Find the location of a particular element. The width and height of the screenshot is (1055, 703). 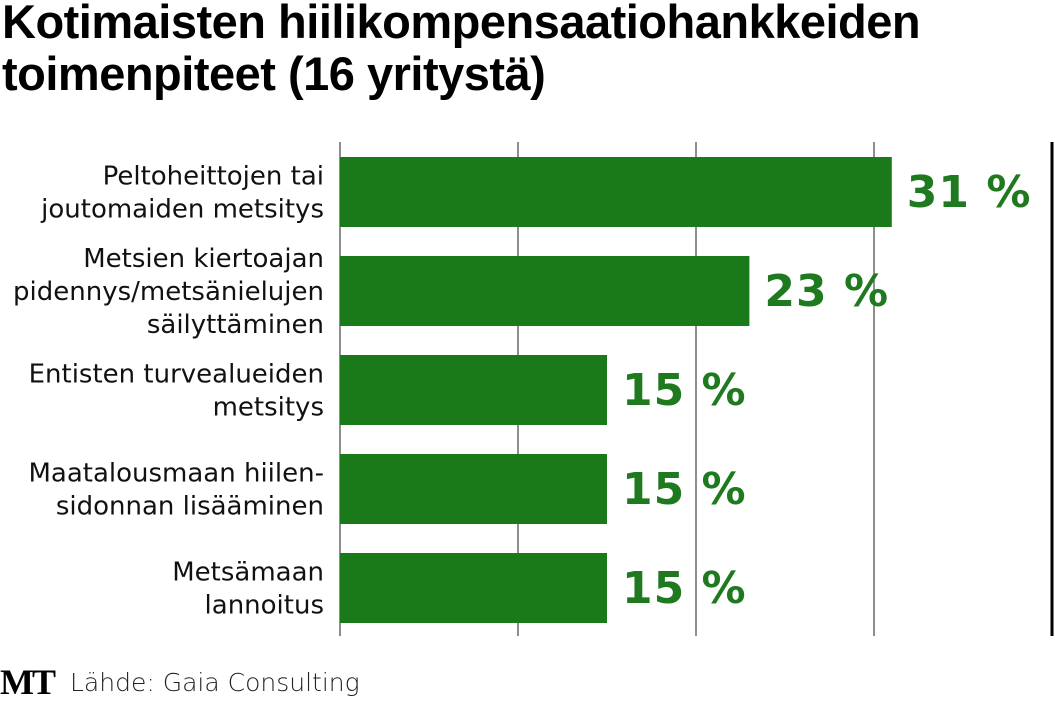

footer: MT Lähde: Gaia Consulting is located at coordinates (180, 682).